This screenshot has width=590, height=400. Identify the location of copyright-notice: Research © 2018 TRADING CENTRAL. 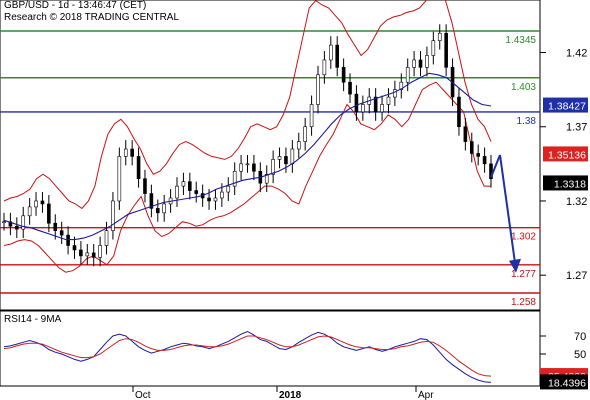
(92, 17).